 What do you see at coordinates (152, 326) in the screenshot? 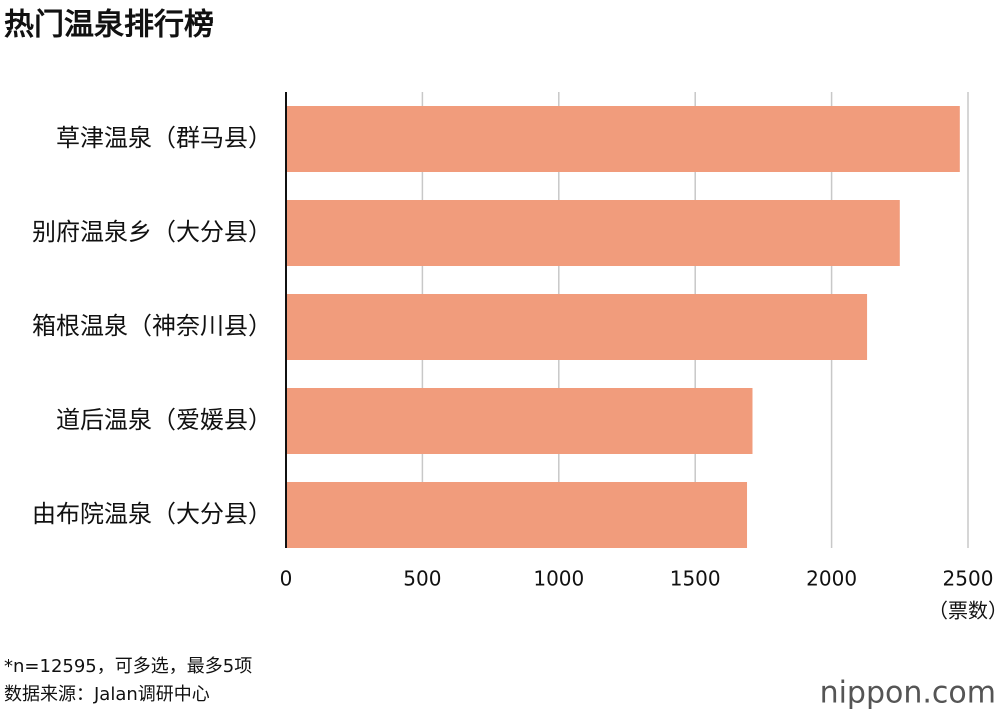
I see `y-tick-label: 箱根温泉（神奈川县）` at bounding box center [152, 326].